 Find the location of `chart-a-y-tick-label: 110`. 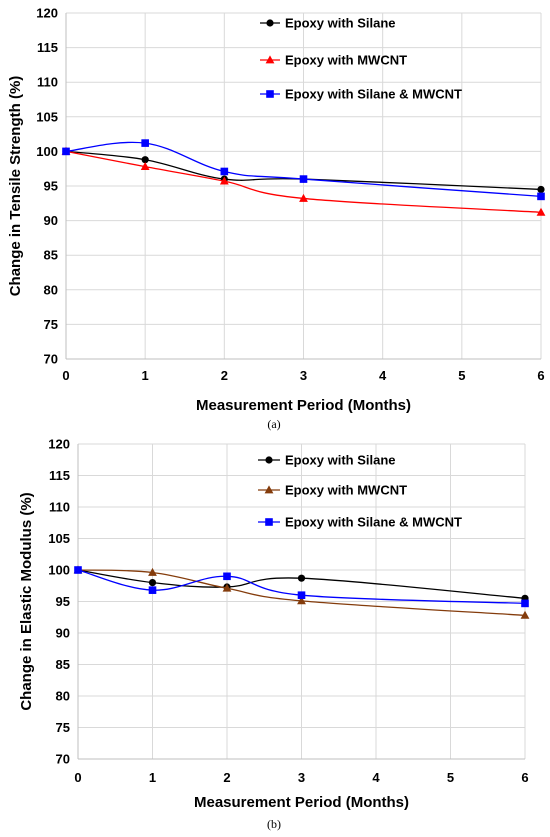

chart-a-y-tick-label: 110 is located at coordinates (47, 82).